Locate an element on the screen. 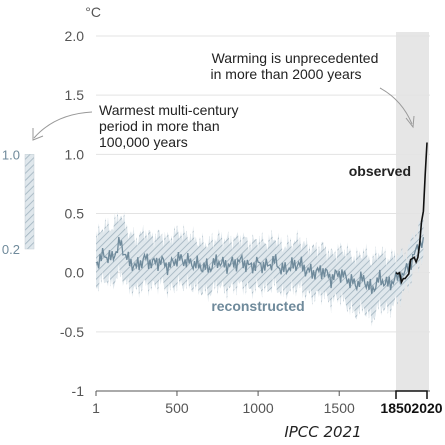 The image size is (445, 445). arrowhead-unprecedented is located at coordinates (410, 122).